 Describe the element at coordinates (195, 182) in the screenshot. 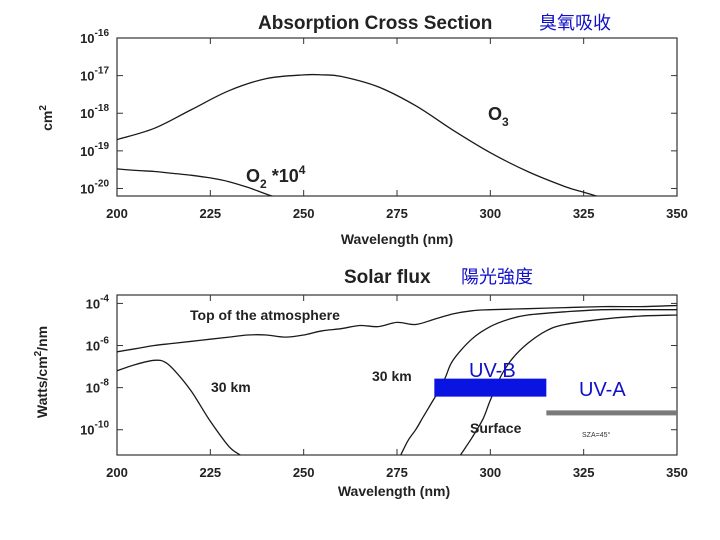

I see `series-line-o2` at that location.